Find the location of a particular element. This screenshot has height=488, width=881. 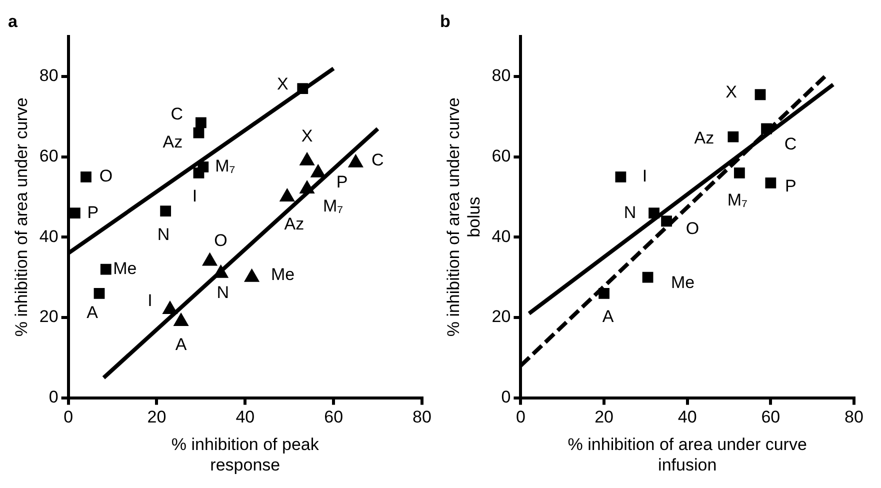

chart-title: b is located at coordinates (445, 21).